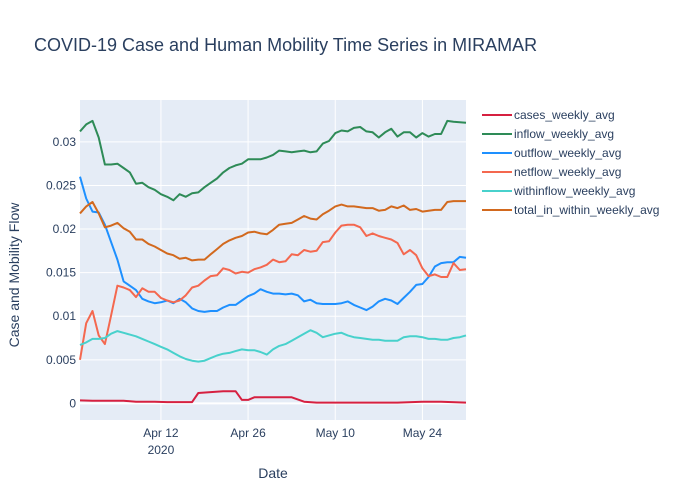 The image size is (700, 500). I want to click on legend-item: inflow_weekly_avg, so click(548, 134).